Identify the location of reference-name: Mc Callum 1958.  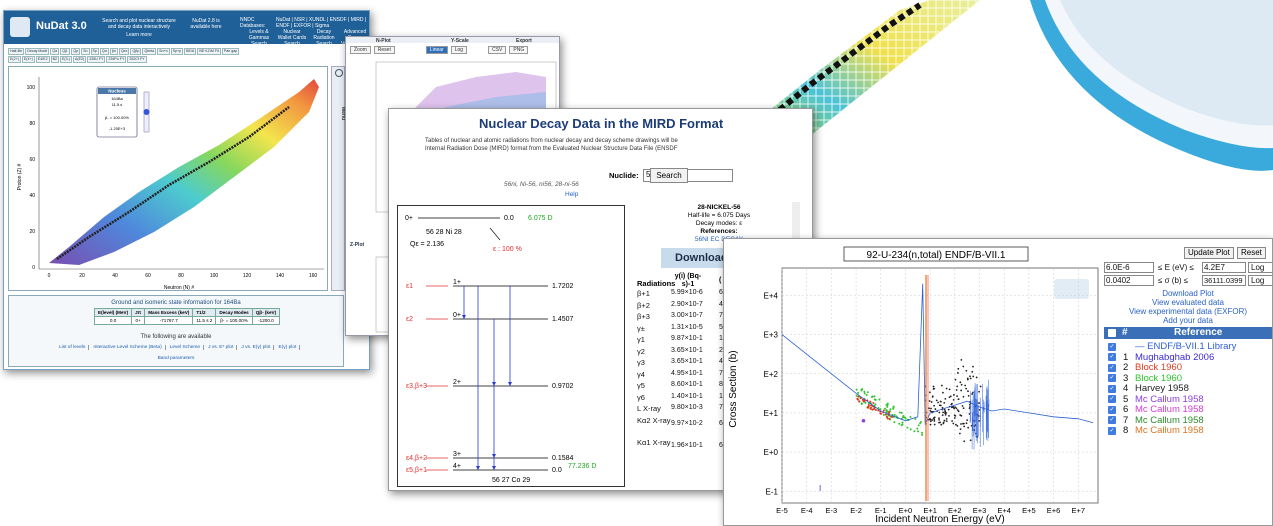
(1169, 420).